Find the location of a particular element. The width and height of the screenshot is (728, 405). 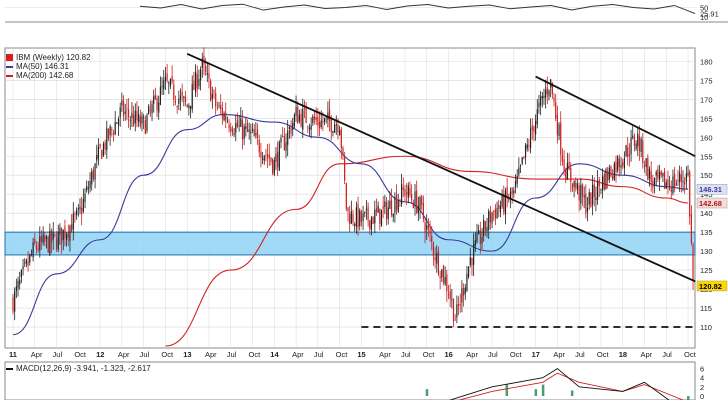

x-tick-label: Jul is located at coordinates (58, 354).